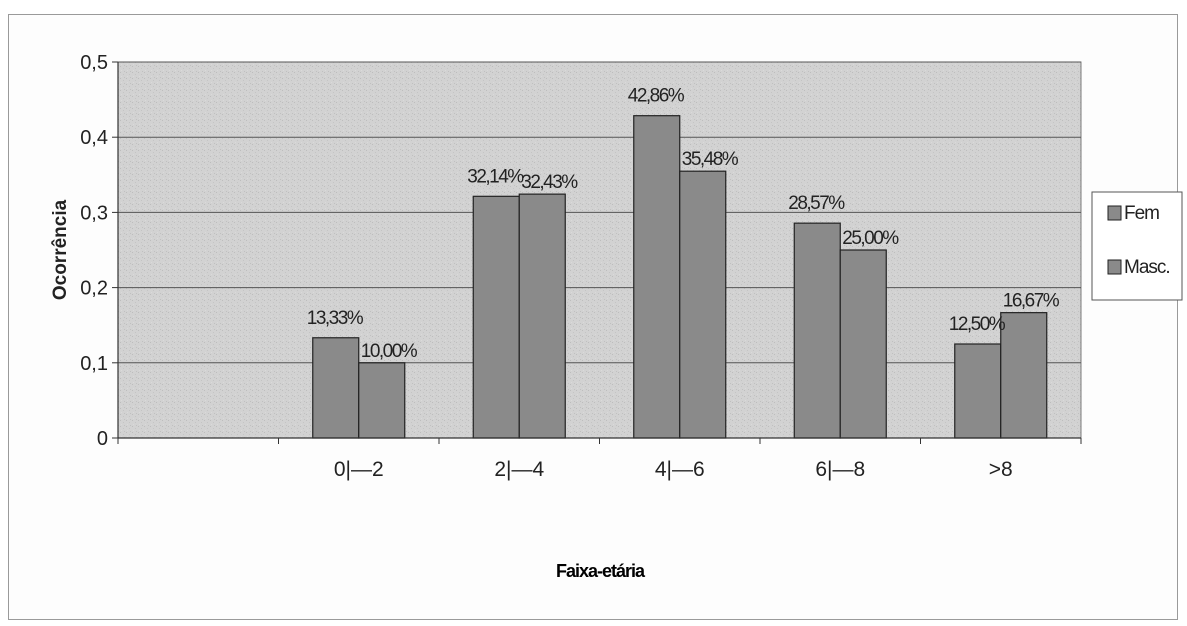  What do you see at coordinates (1147, 267) in the screenshot?
I see `legend-label: Masc.` at bounding box center [1147, 267].